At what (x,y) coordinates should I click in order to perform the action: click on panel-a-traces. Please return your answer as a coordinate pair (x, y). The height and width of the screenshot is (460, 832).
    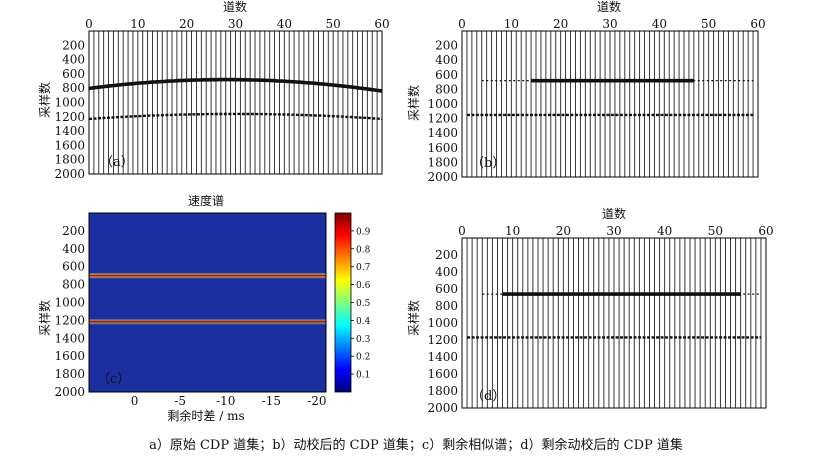
    Looking at the image, I should click on (235, 102).